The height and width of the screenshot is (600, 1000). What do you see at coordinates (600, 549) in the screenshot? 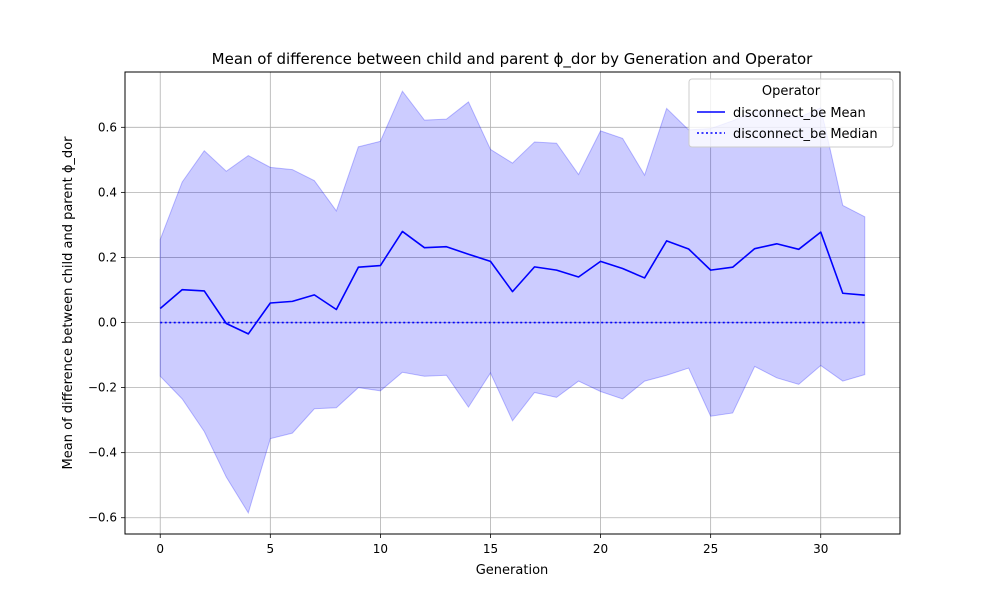
I see `x-tick-label: 20` at bounding box center [600, 549].